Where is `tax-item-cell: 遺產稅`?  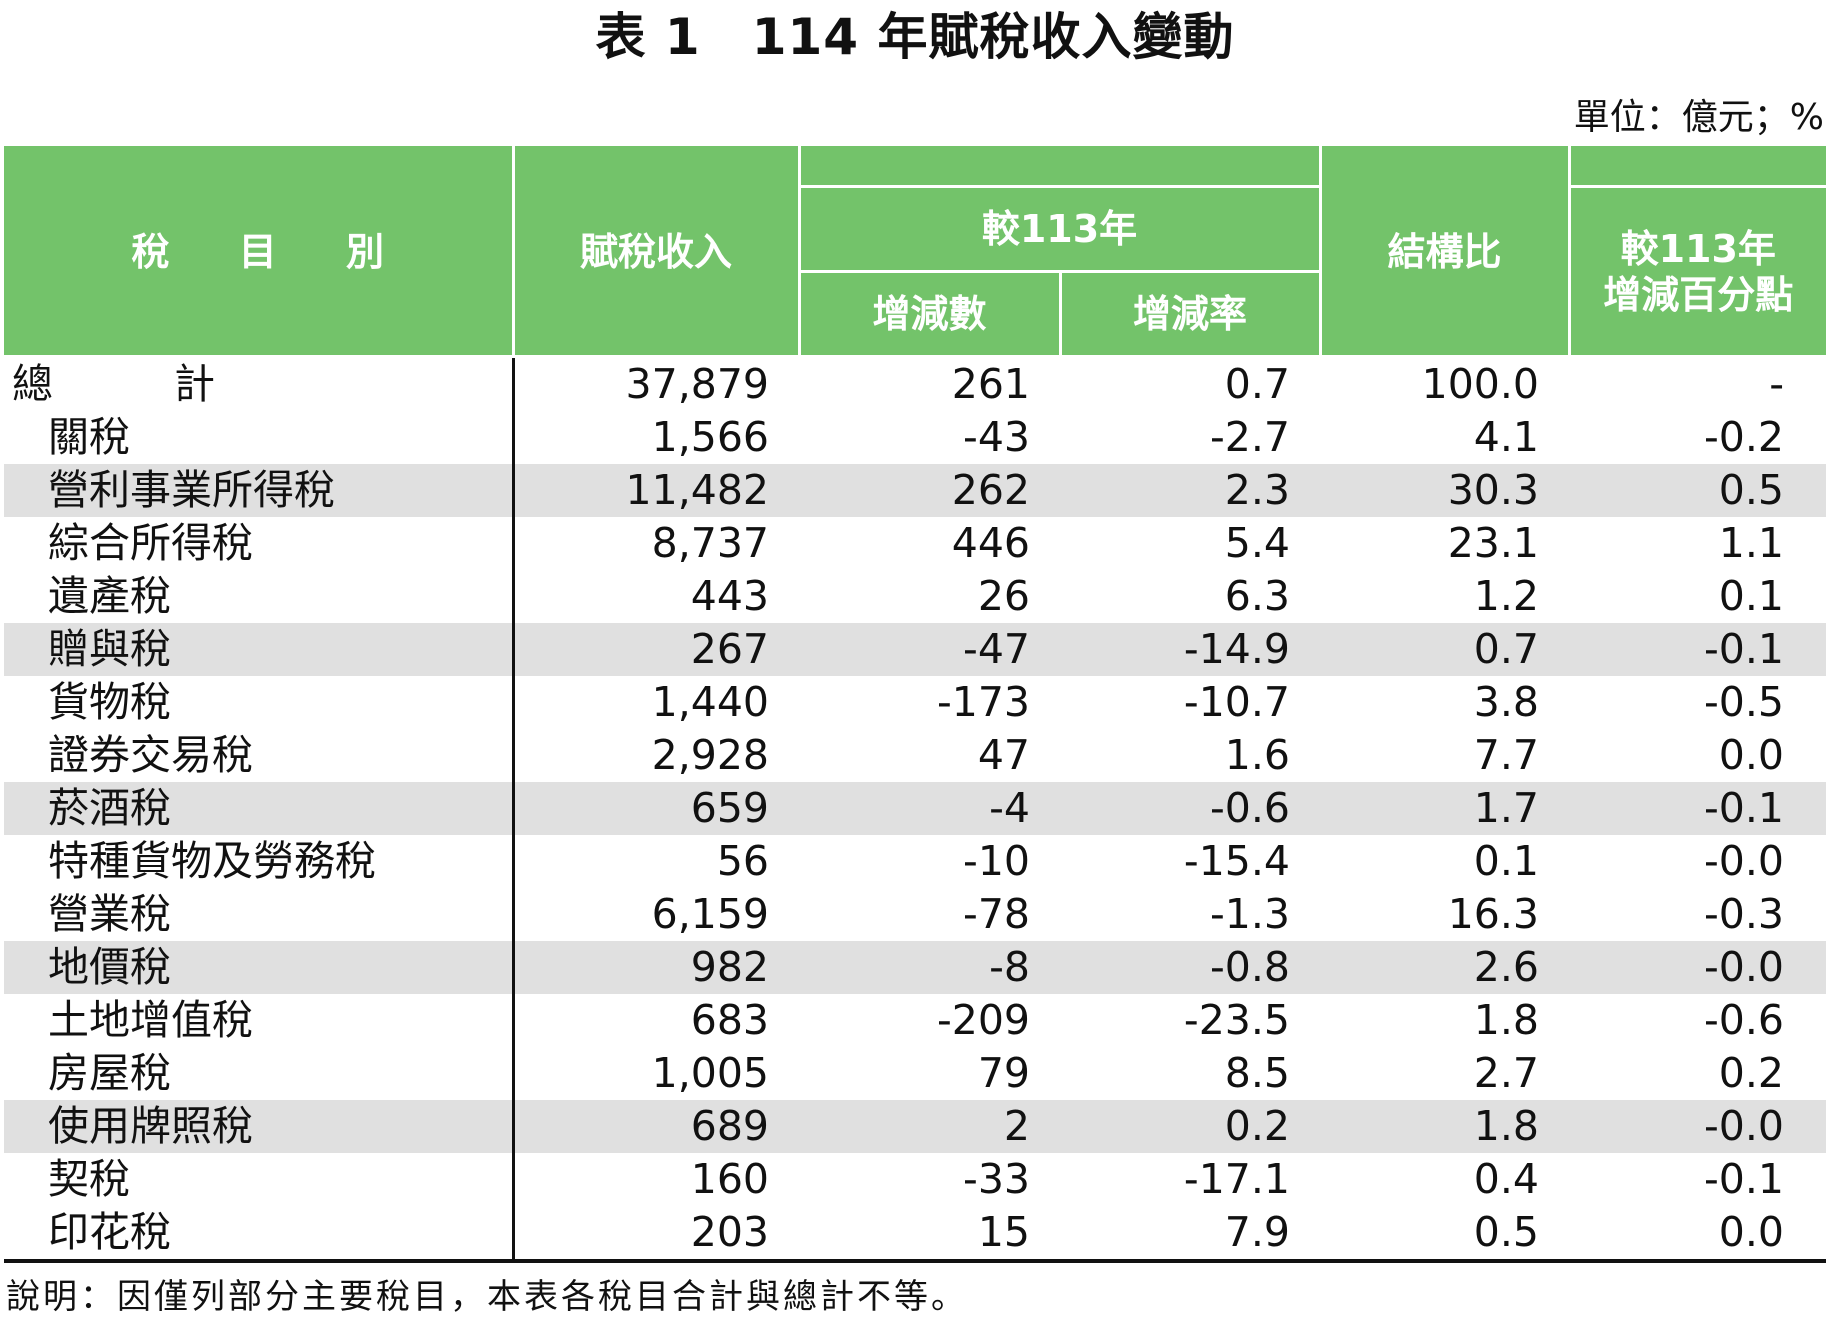
tax-item-cell: 遺產稅 is located at coordinates (259, 596).